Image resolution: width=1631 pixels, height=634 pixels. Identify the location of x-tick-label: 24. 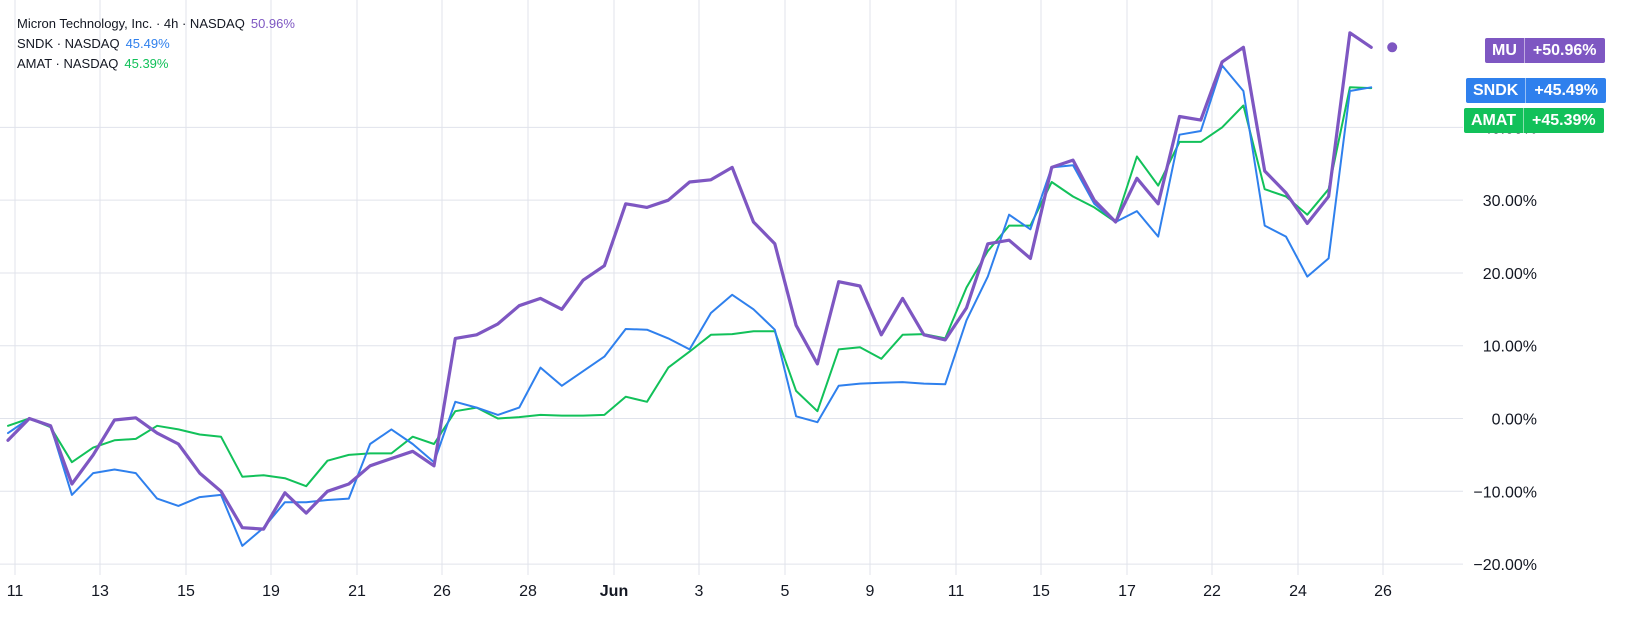
(1298, 591).